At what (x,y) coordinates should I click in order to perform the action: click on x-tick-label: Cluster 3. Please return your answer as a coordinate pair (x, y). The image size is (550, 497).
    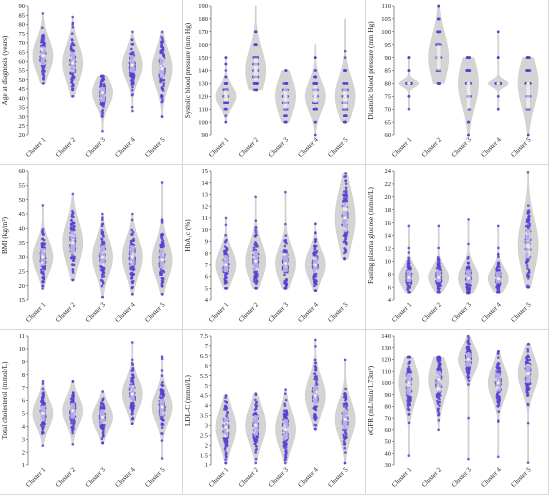
    Looking at the image, I should click on (95, 312).